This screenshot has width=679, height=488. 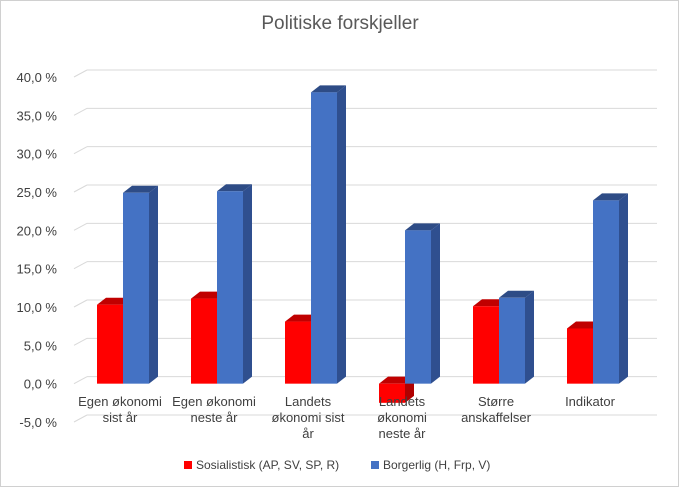 I want to click on x-category-label: anskaffelser, so click(x=496, y=417).